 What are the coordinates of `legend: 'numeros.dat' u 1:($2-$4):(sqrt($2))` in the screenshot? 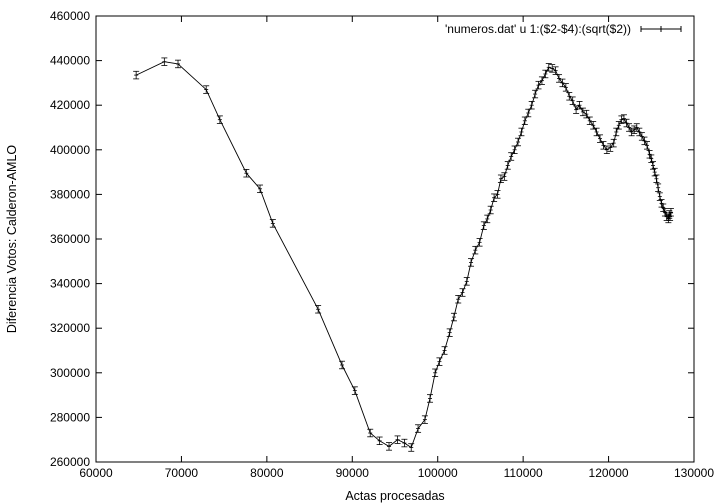 It's located at (563, 29).